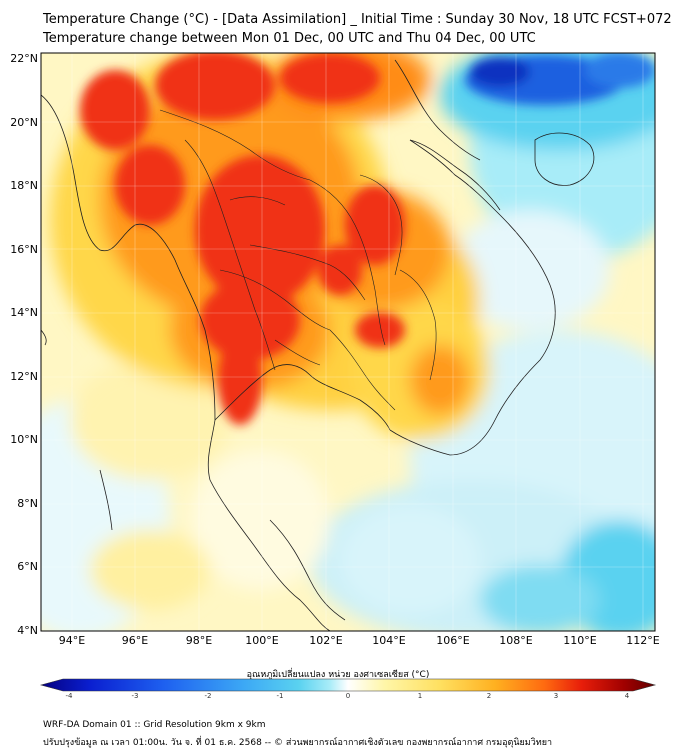  I want to click on lon-label: 104°E, so click(389, 640).